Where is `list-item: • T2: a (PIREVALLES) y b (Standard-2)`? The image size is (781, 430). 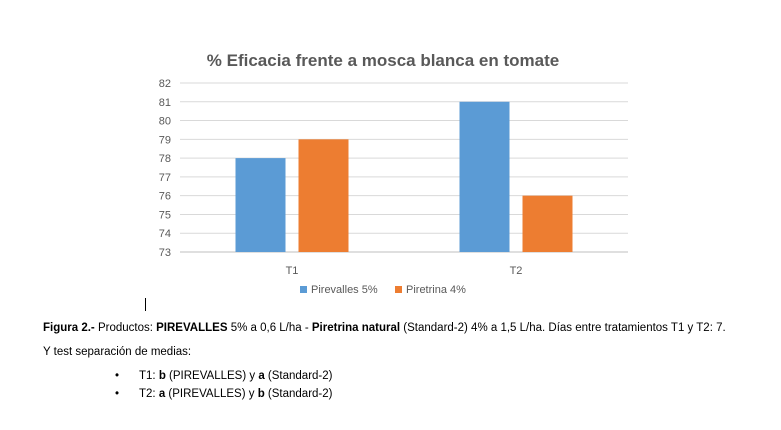
list-item: • T2: a (PIREVALLES) y b (Standard-2) is located at coordinates (393, 394).